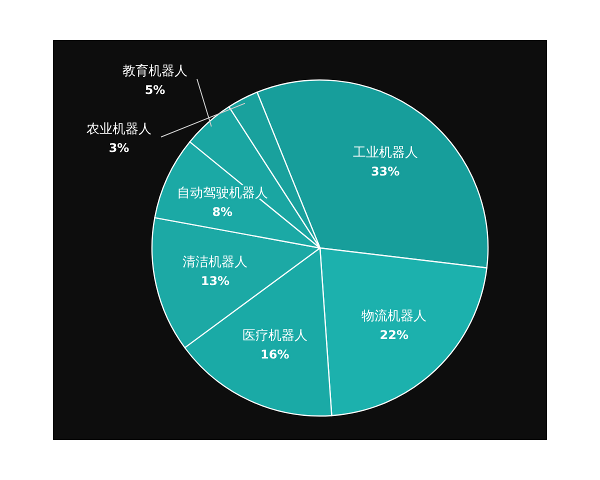 The image size is (600, 480). Describe the element at coordinates (385, 171) in the screenshot. I see `data-label: 33%` at that location.